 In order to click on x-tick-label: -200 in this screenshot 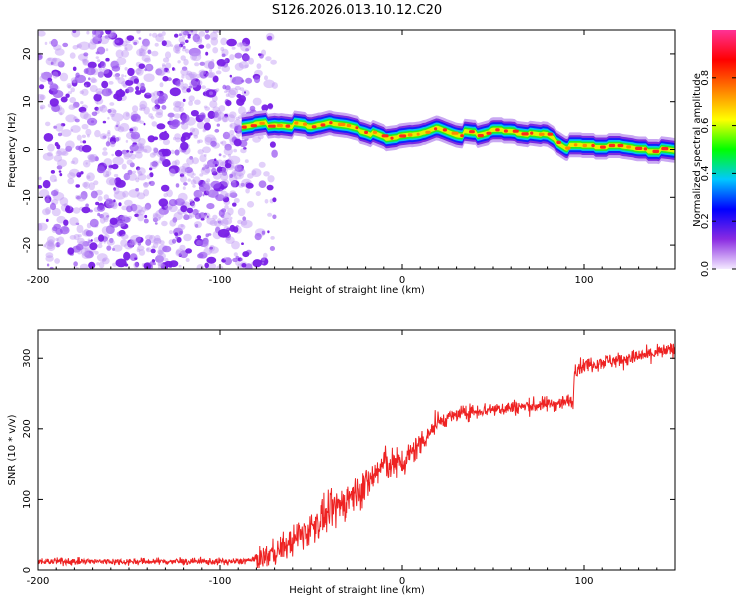, I will do `click(38, 581)`.